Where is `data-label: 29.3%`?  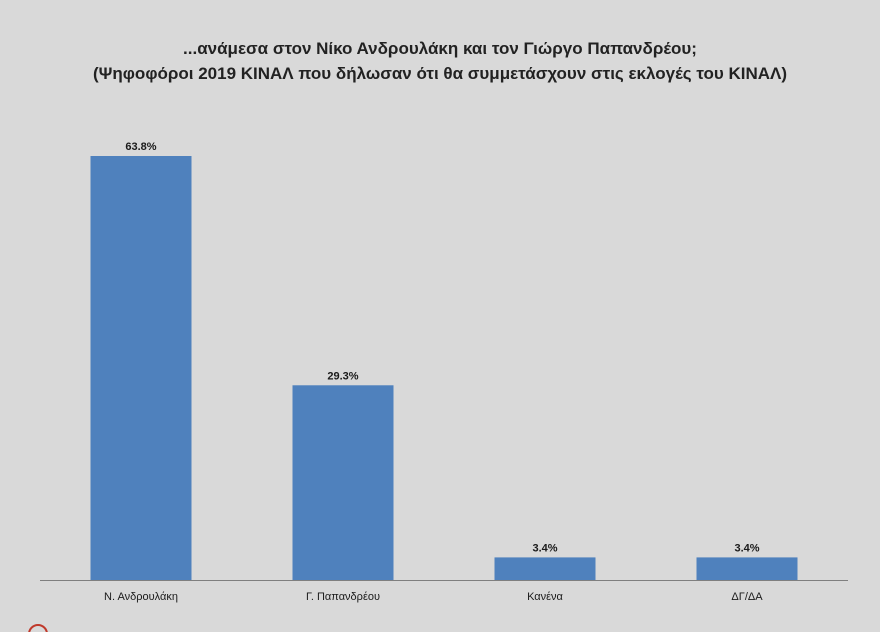
data-label: 29.3% is located at coordinates (342, 376).